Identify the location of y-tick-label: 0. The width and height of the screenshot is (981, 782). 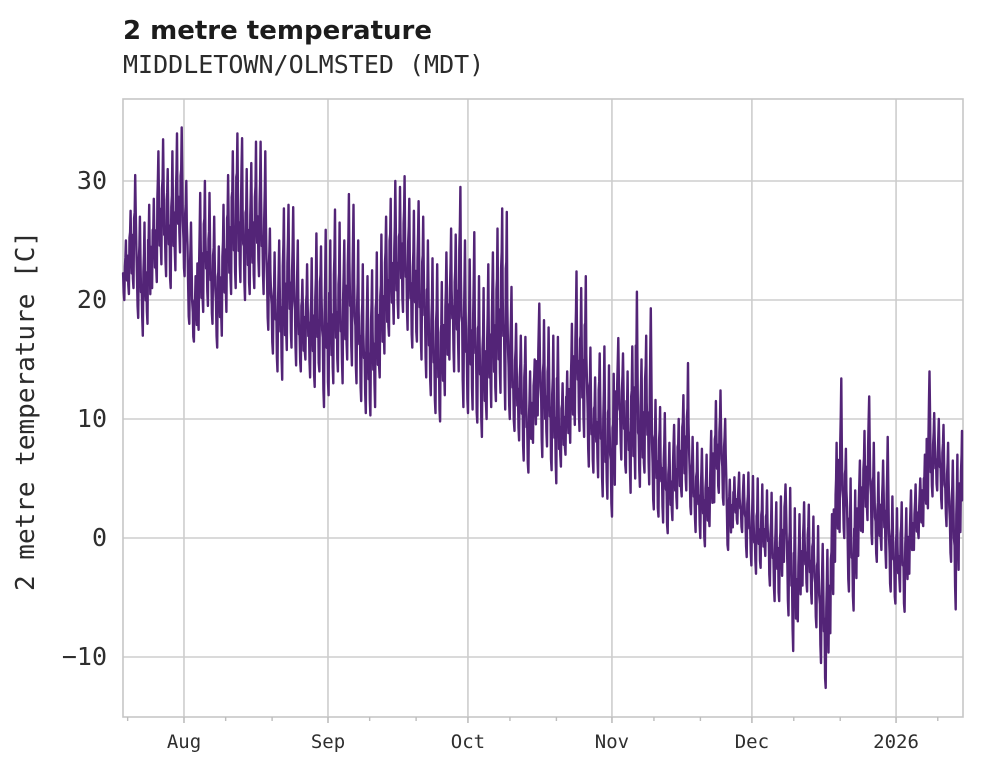
(99, 537).